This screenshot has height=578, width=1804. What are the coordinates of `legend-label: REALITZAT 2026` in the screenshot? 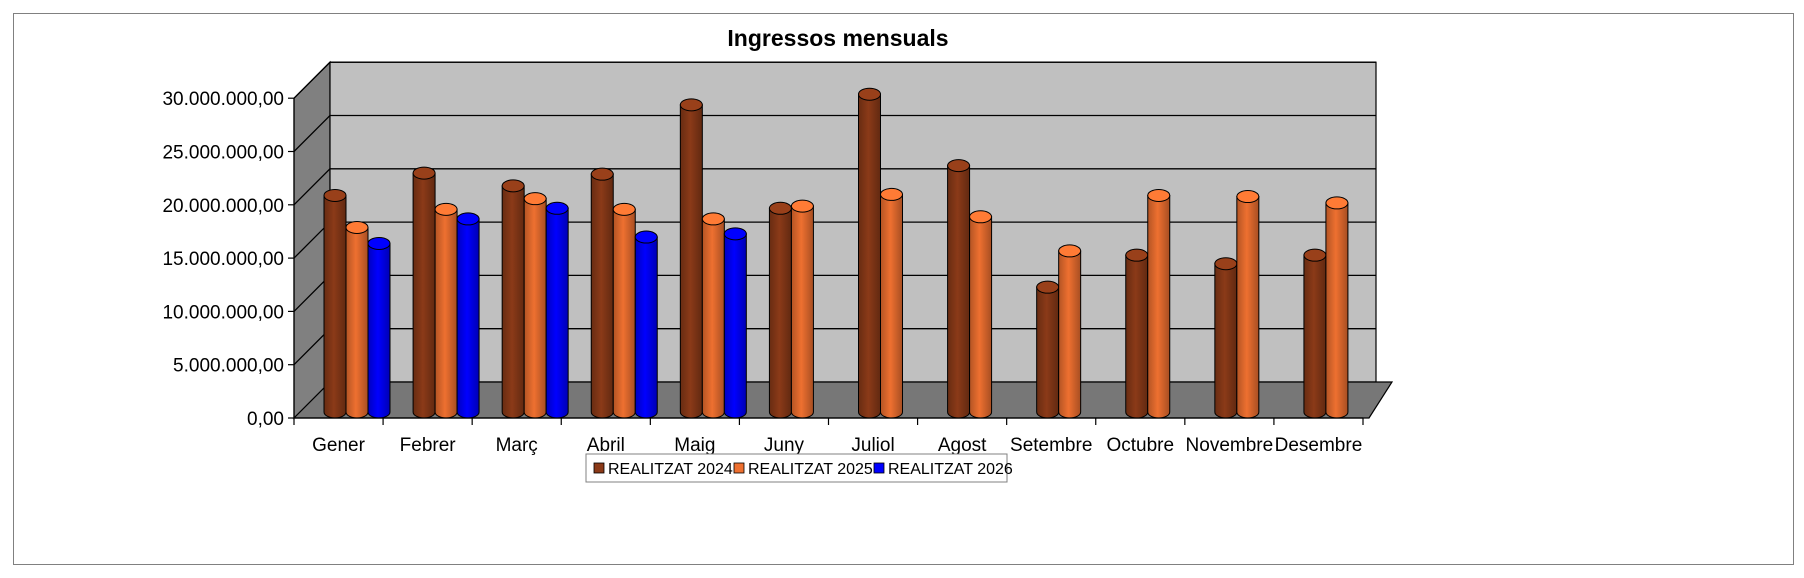 It's located at (950, 469).